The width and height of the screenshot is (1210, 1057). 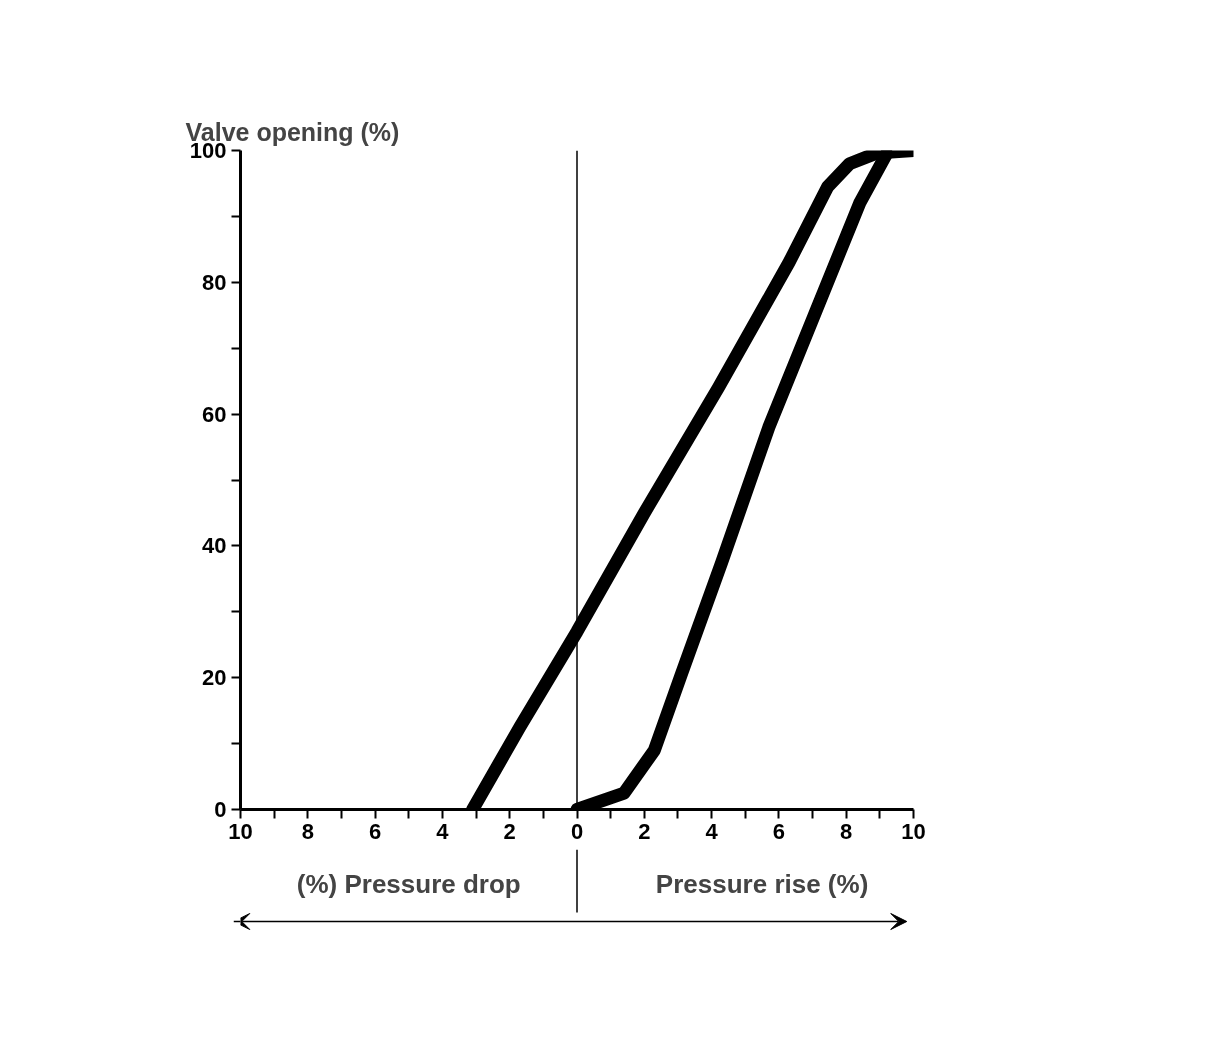 What do you see at coordinates (577, 831) in the screenshot?
I see `x-tick-label: 0` at bounding box center [577, 831].